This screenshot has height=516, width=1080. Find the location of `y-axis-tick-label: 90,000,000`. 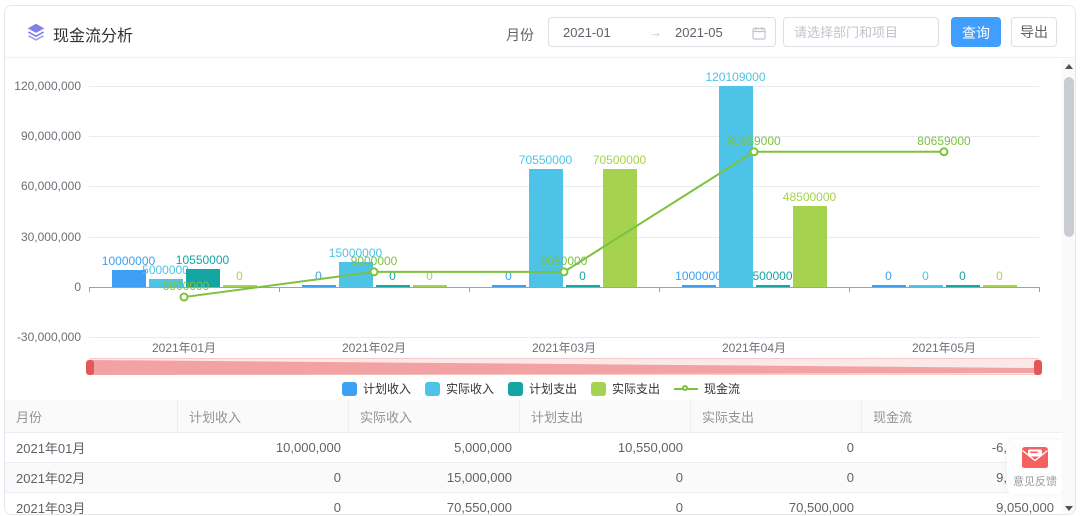

y-axis-tick-label: 90,000,000 is located at coordinates (50, 136).